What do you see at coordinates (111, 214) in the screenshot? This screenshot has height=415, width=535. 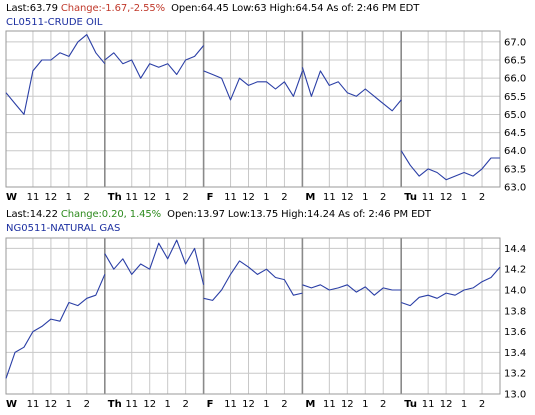 I see `natural-gas-change: Change:0.20, 1.45%` at bounding box center [111, 214].